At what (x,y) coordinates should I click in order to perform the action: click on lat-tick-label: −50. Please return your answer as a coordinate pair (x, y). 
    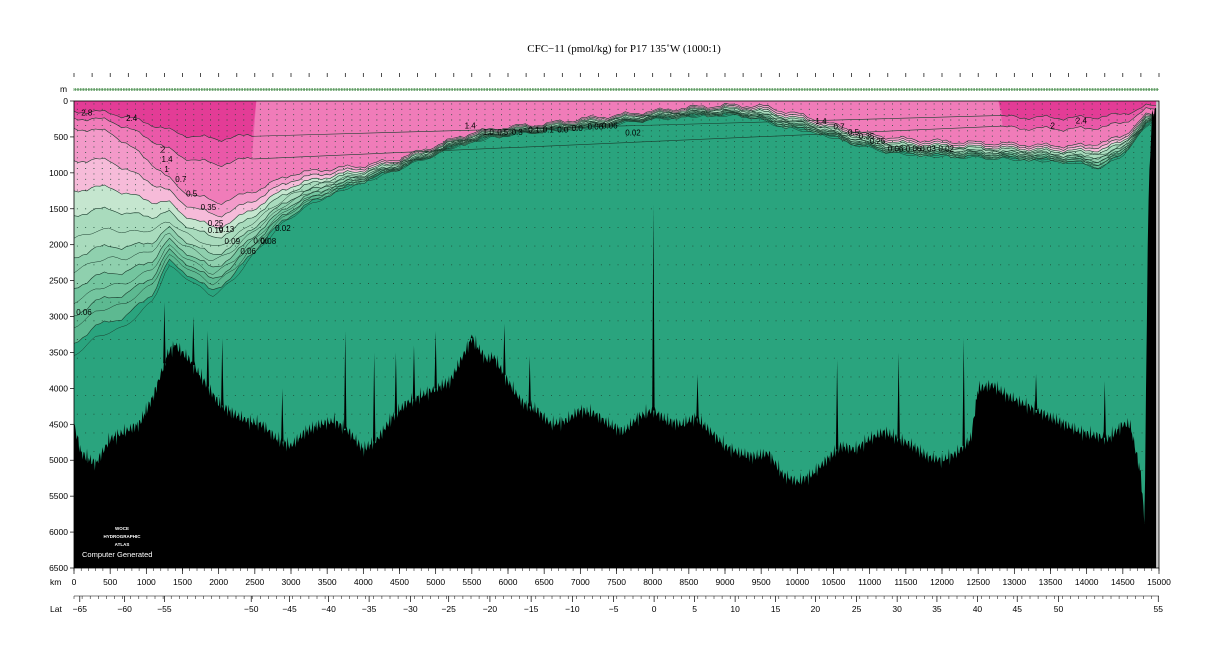
    Looking at the image, I should click on (251, 609).